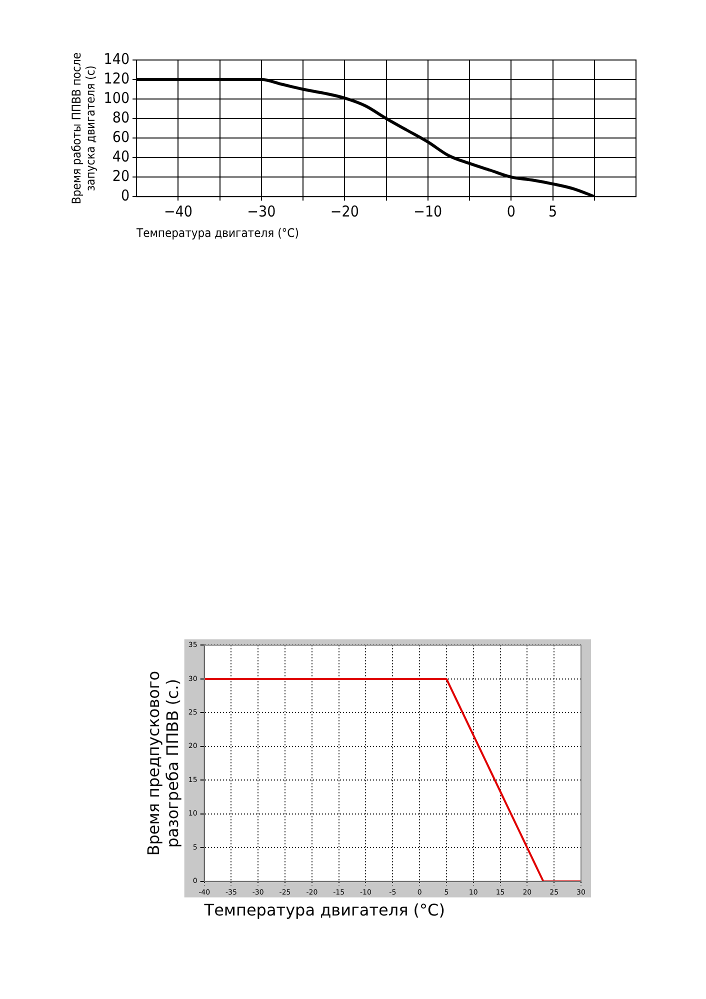  Describe the element at coordinates (83, 128) in the screenshot. I see `y-axis-title: Время работы ППВВ после запуска двигателя (с)` at that location.